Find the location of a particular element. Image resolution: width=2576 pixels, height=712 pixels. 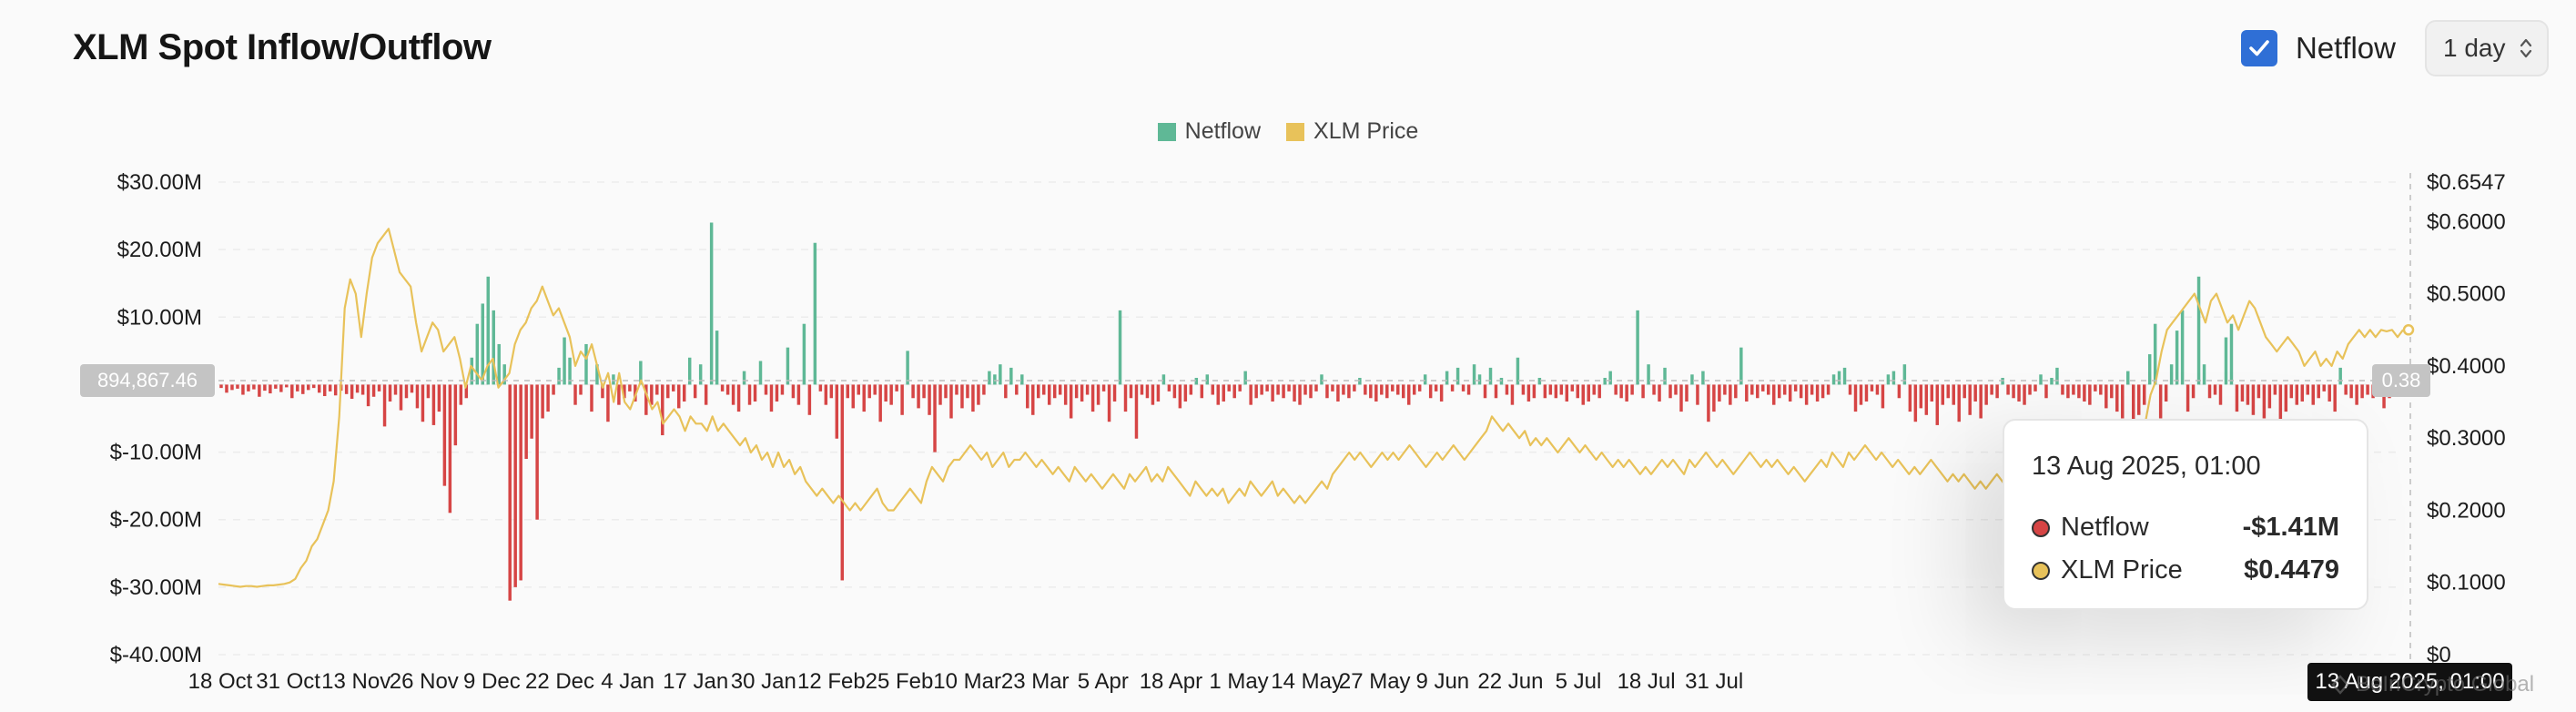

watermark-text: BeInCrypto Global is located at coordinates (2445, 684).